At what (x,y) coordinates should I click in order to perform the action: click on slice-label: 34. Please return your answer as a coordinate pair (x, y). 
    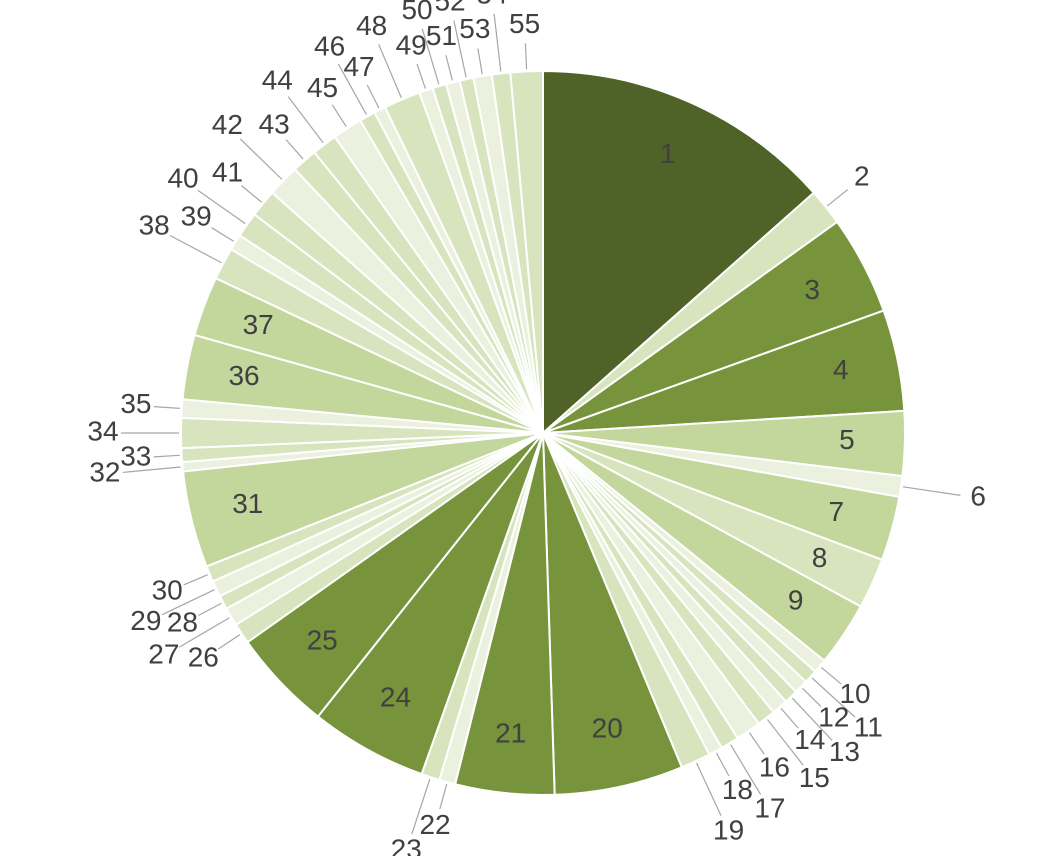
    Looking at the image, I should click on (102, 430).